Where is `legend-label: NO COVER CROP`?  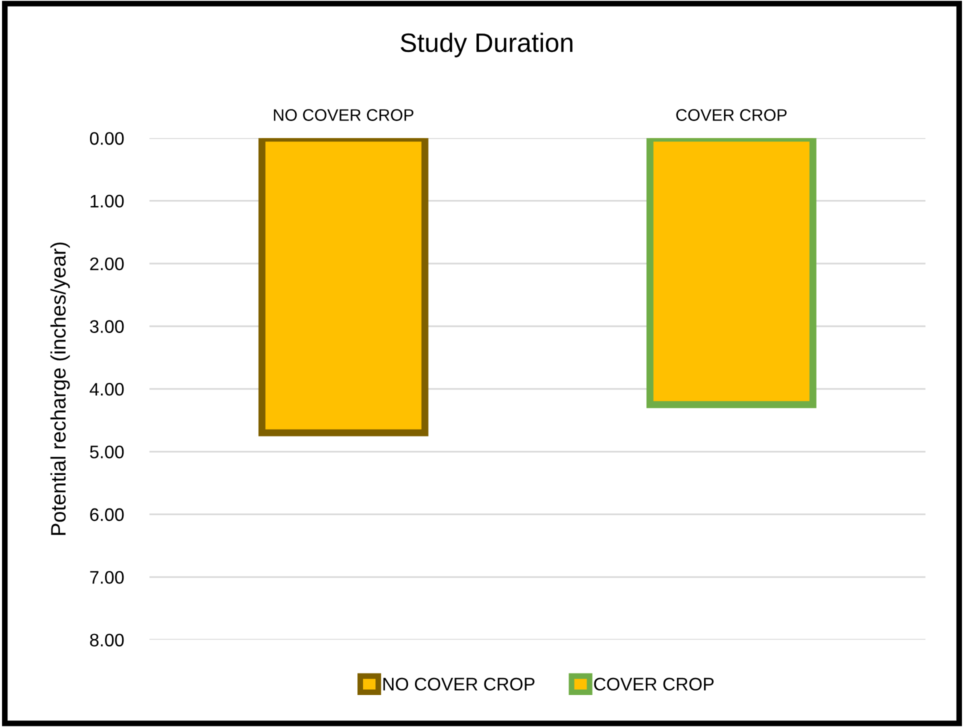 legend-label: NO COVER CROP is located at coordinates (458, 684).